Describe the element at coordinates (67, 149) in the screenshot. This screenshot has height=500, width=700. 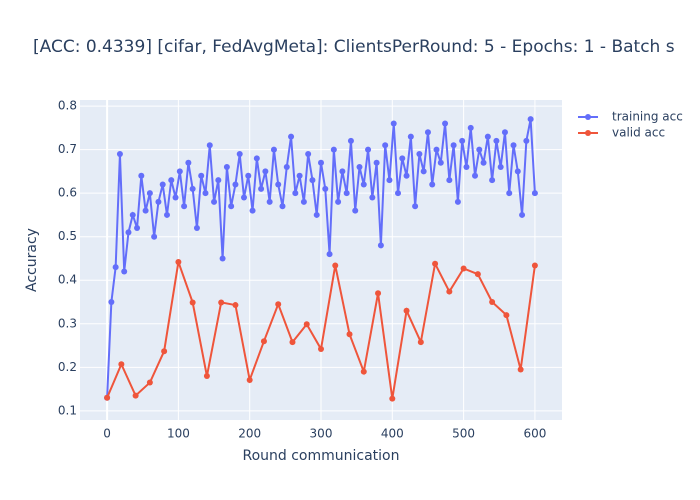
I see `y-tick-label: 0.7` at that location.